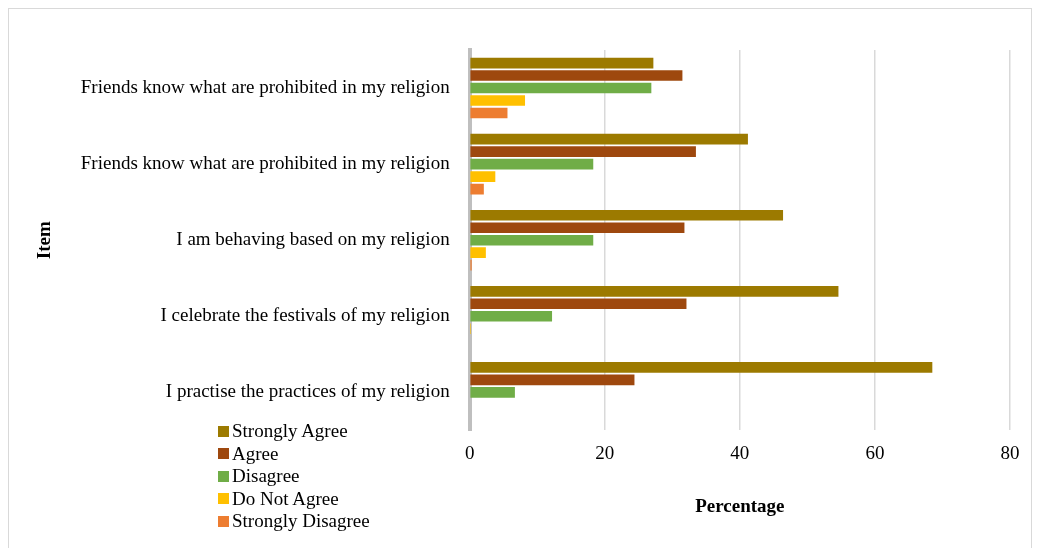 This screenshot has width=1041, height=548. I want to click on y-tick-label: I am behaving based on my religion, so click(313, 239).